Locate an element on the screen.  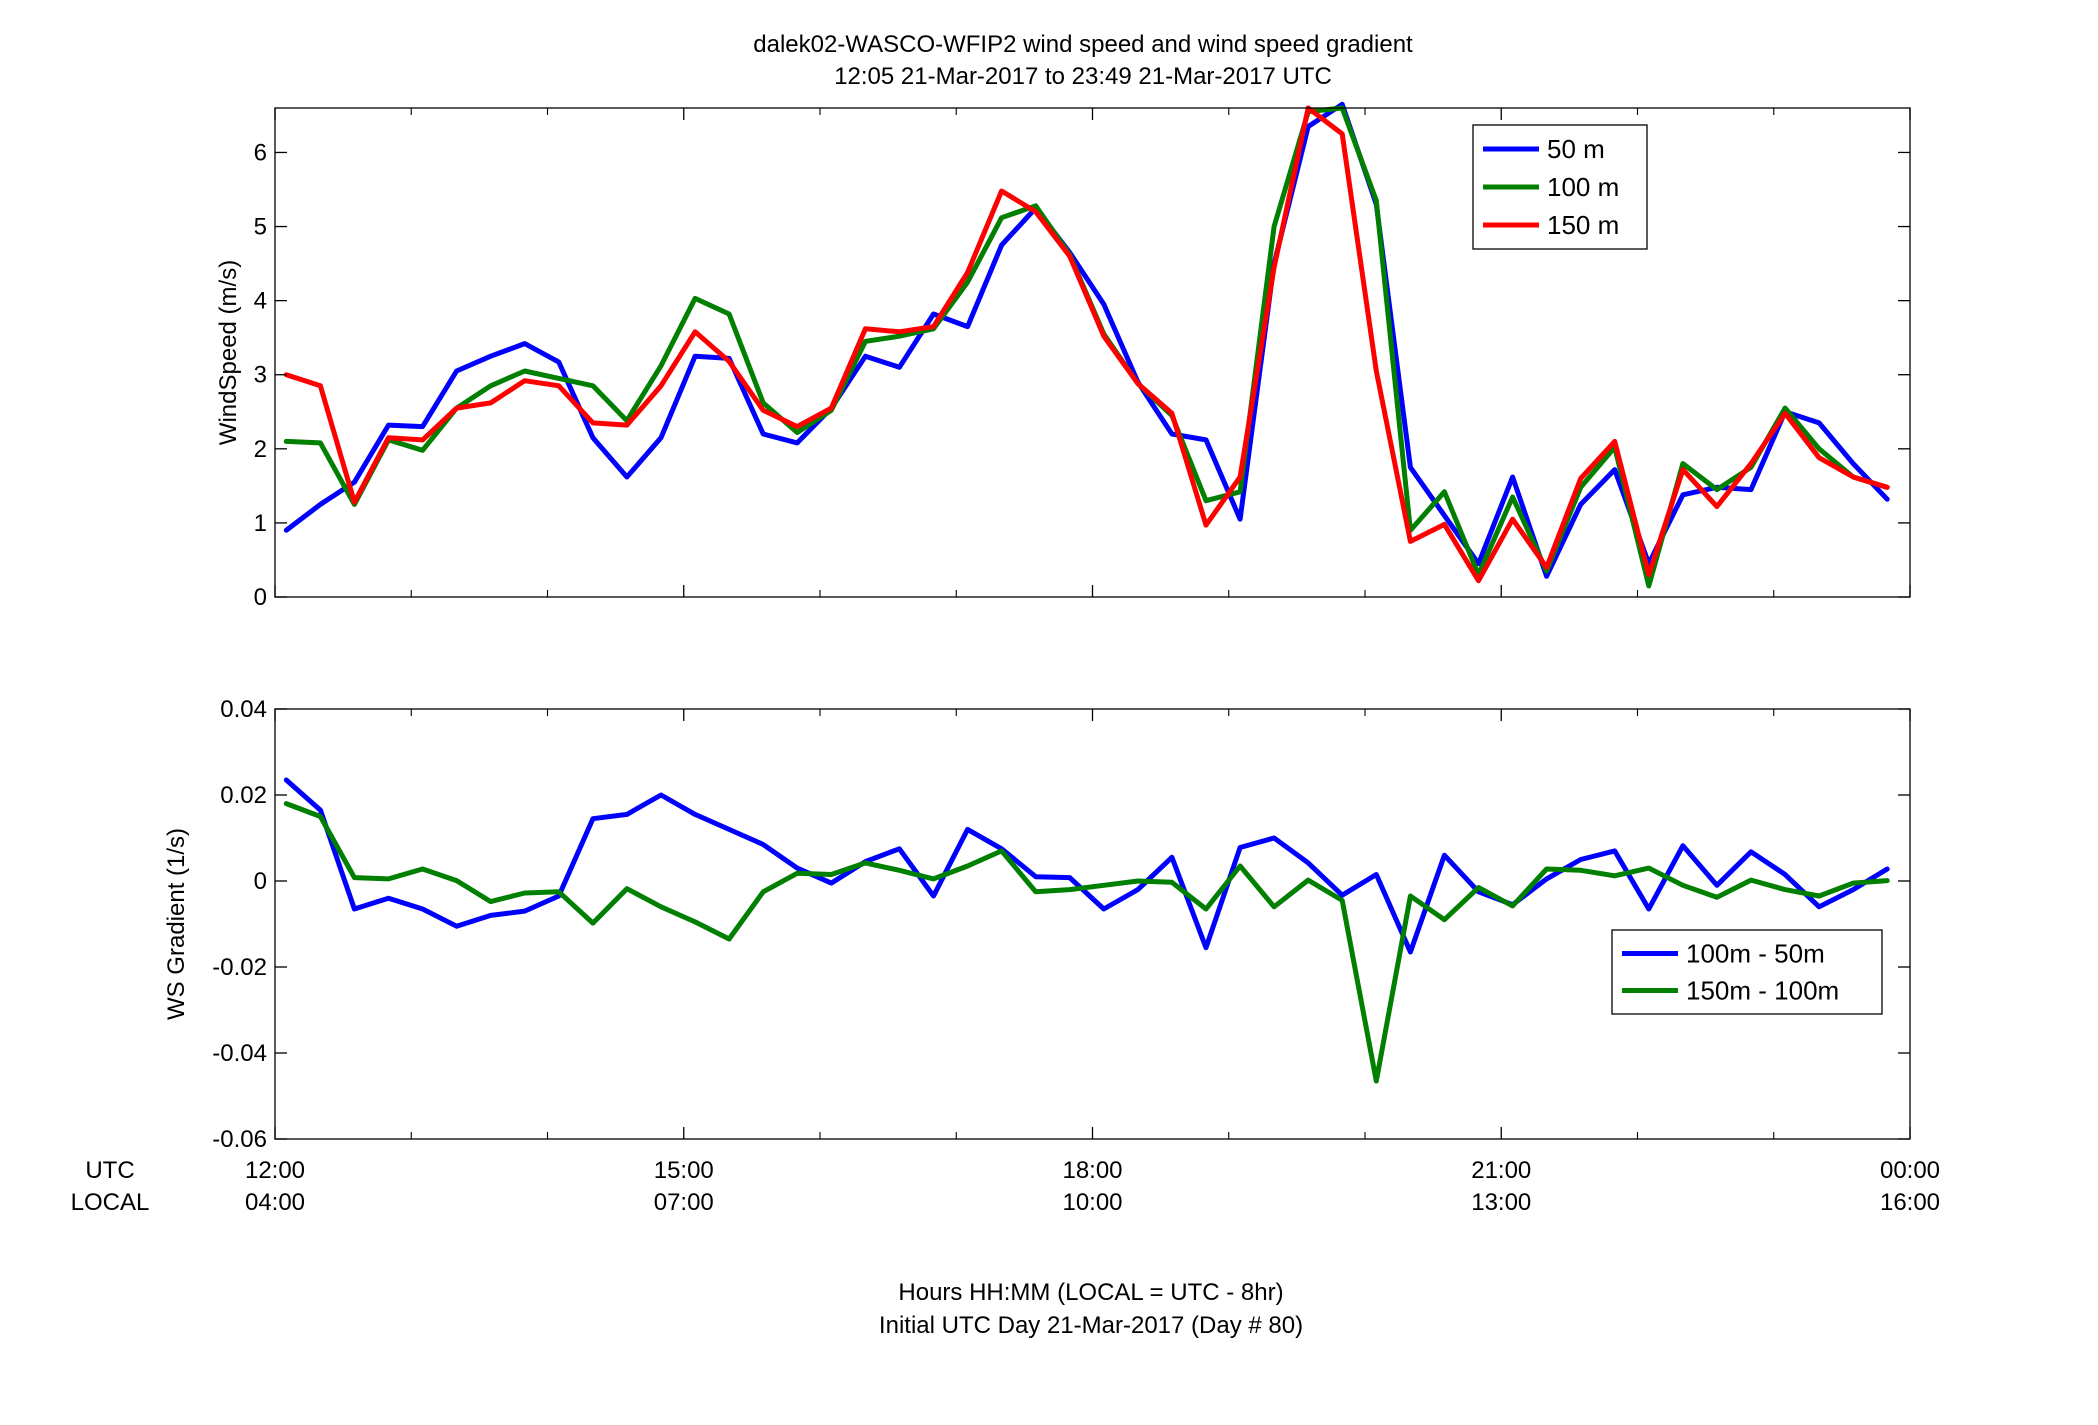
x-tick-label-utc: 21:00 is located at coordinates (1501, 1170).